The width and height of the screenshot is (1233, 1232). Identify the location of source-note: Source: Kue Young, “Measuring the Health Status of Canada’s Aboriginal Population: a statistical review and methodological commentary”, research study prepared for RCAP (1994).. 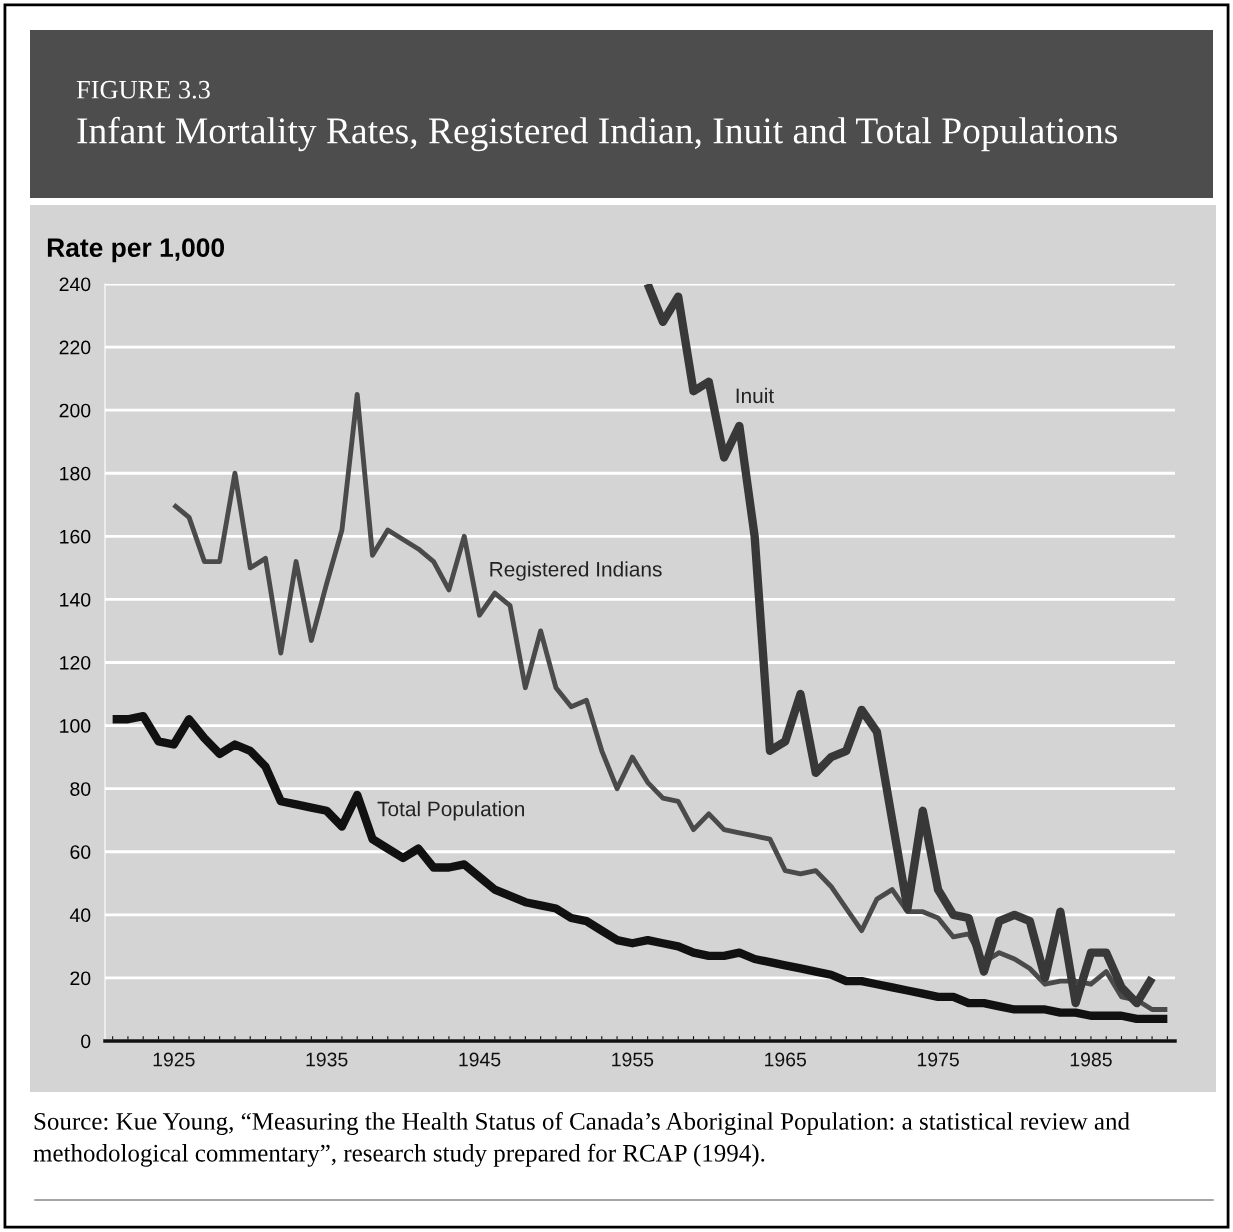
(581, 1139).